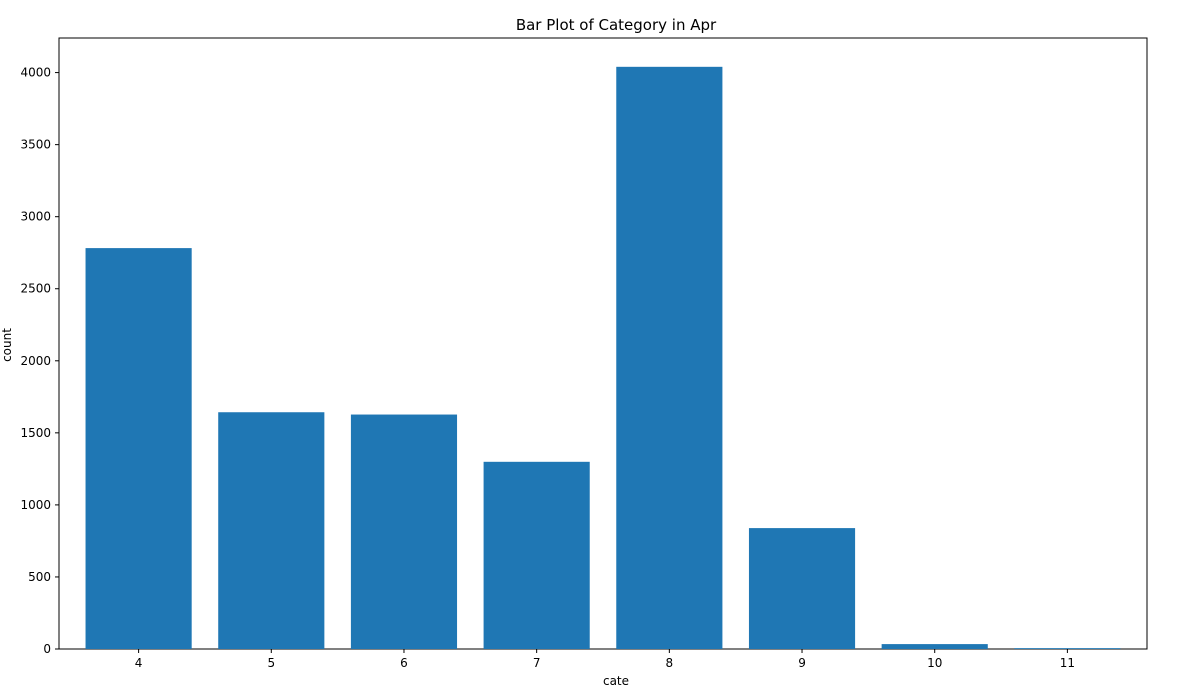 Image resolution: width=1184 pixels, height=691 pixels. I want to click on y-tick-label: 1500, so click(35, 433).